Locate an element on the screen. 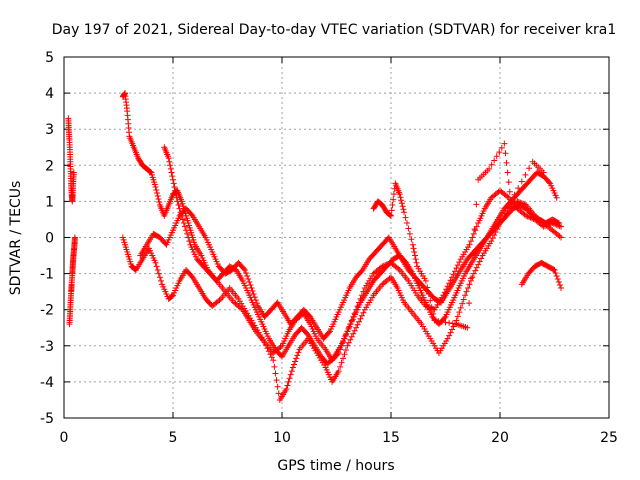 This screenshot has height=480, width=640. y-tick-label: -2 is located at coordinates (47, 311).